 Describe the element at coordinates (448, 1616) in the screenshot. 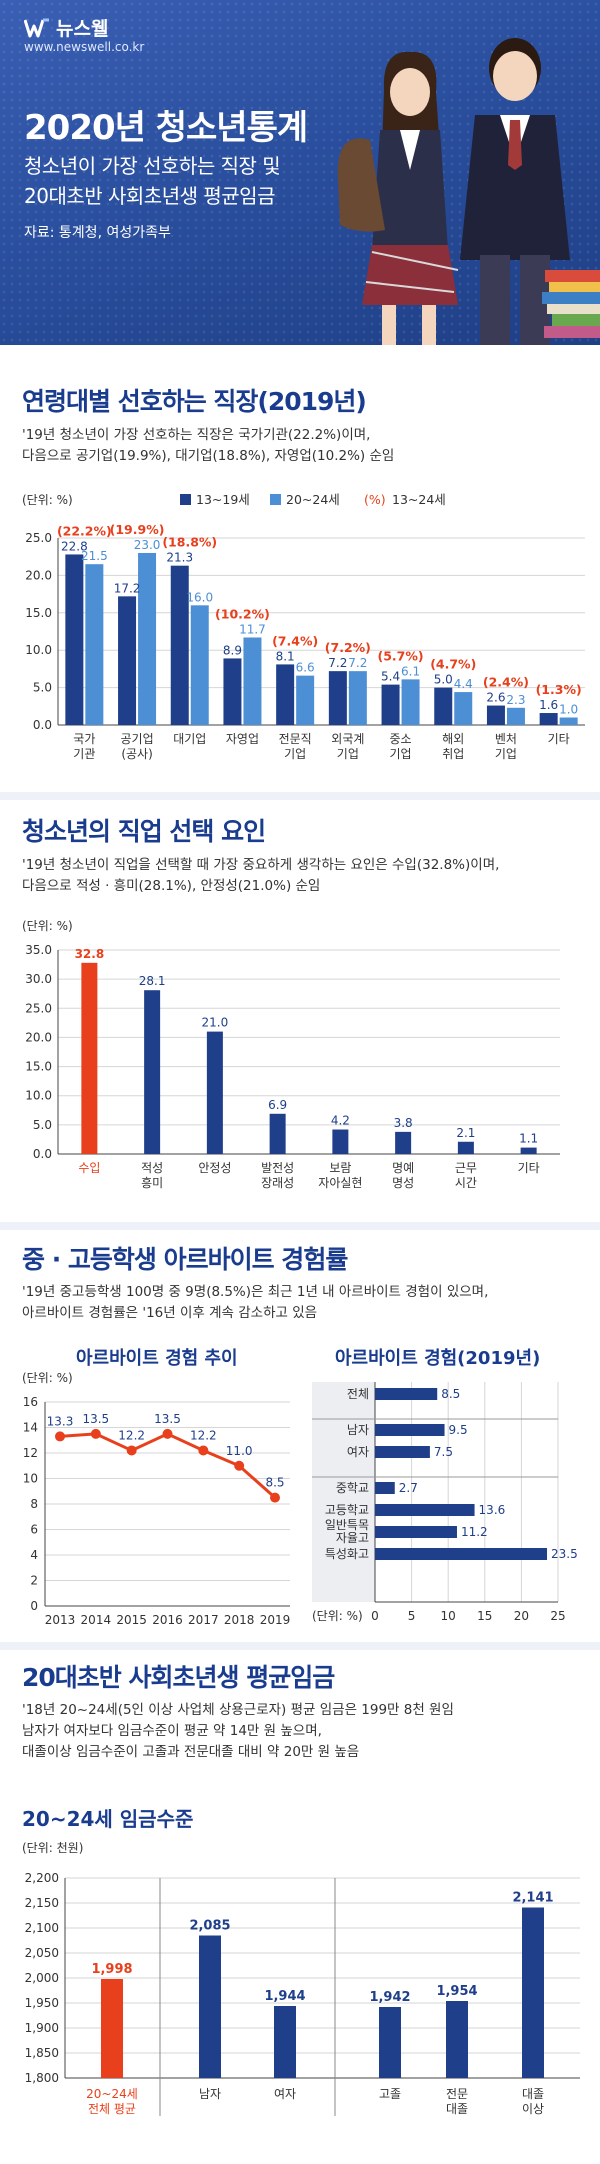

I see `x-tick-label: 10` at that location.